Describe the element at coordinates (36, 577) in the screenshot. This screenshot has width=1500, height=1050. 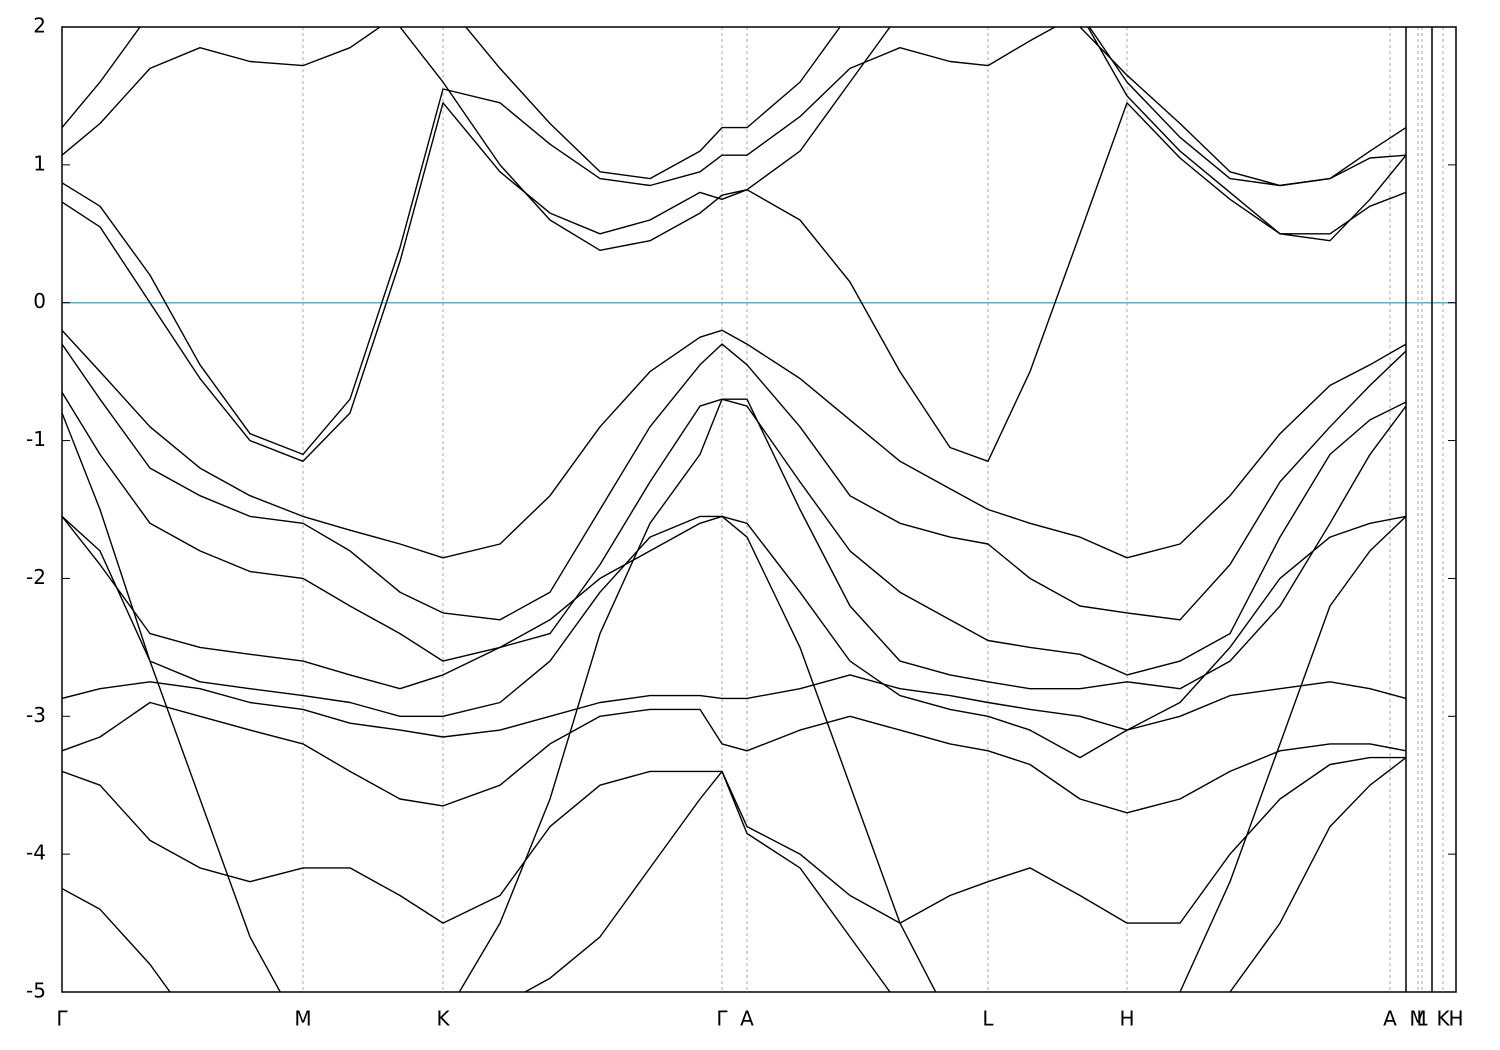
I see `y-tick-label: -2` at that location.